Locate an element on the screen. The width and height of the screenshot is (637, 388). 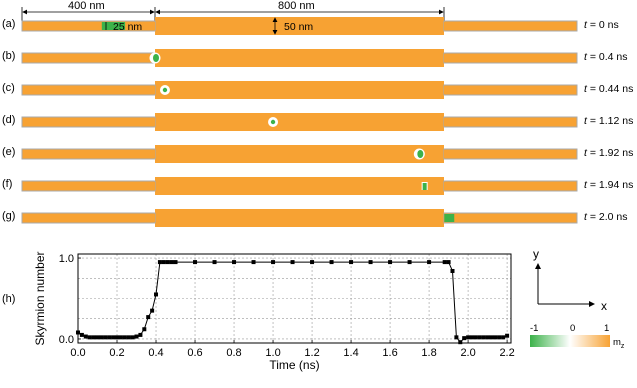
y-tick-label: 0.0 is located at coordinates (66, 340).